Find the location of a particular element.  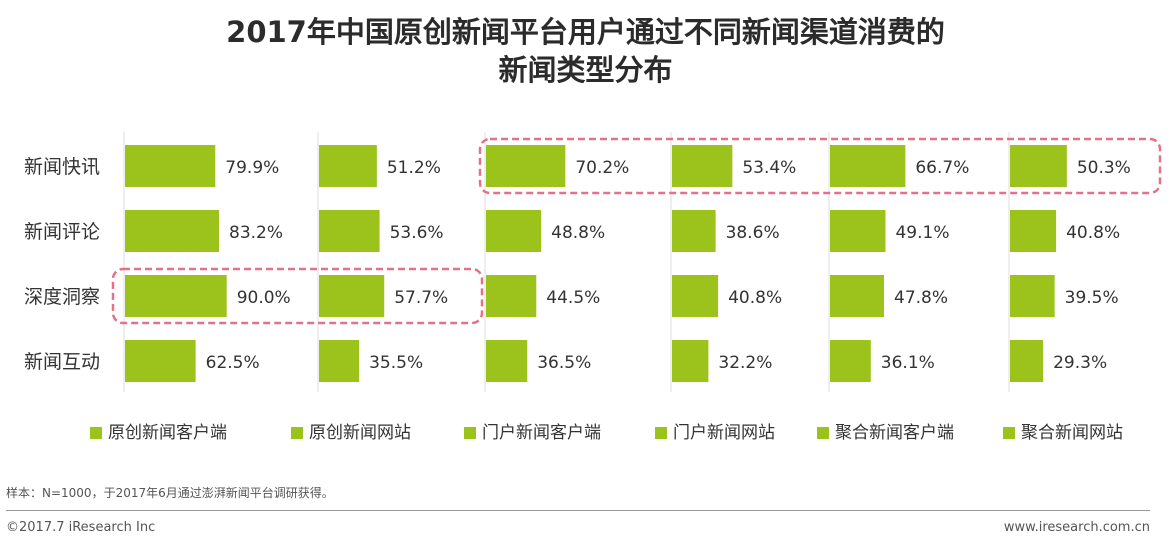

data-label: 36.1% is located at coordinates (908, 363).